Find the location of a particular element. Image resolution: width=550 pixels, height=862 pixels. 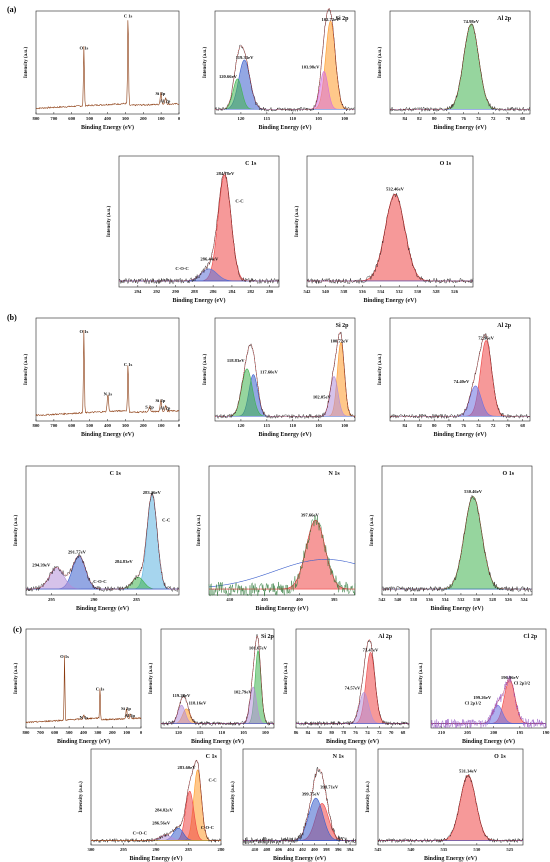

x-tick-label: 205 is located at coordinates (468, 732).